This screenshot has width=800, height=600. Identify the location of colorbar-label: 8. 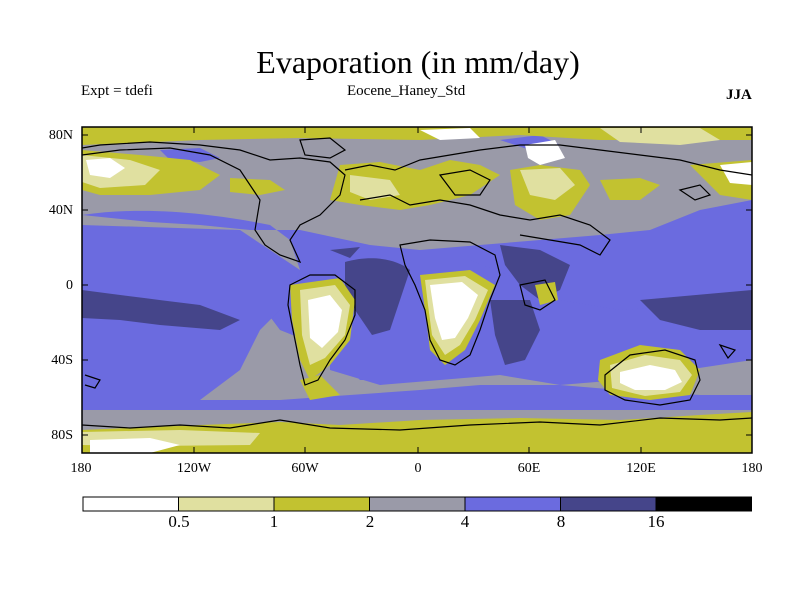
(561, 521).